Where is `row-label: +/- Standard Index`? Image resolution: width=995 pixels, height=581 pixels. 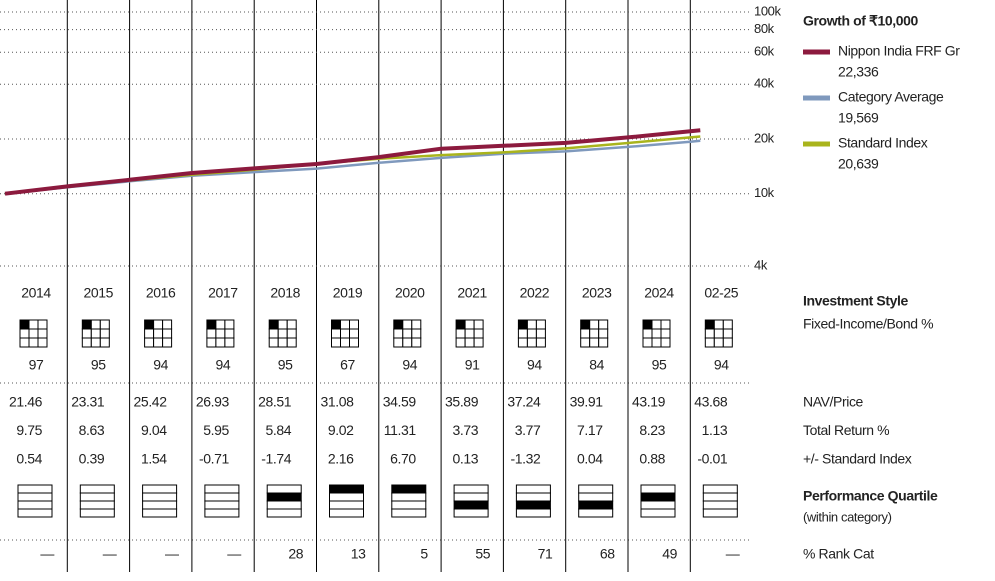
row-label: +/- Standard Index is located at coordinates (857, 459).